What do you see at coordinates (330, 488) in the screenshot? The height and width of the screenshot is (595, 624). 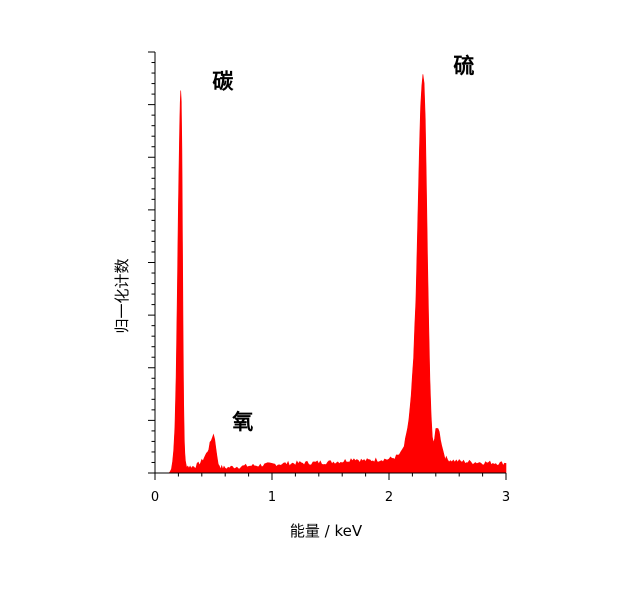 I see `x-axis: 0 1 2 3` at bounding box center [330, 488].